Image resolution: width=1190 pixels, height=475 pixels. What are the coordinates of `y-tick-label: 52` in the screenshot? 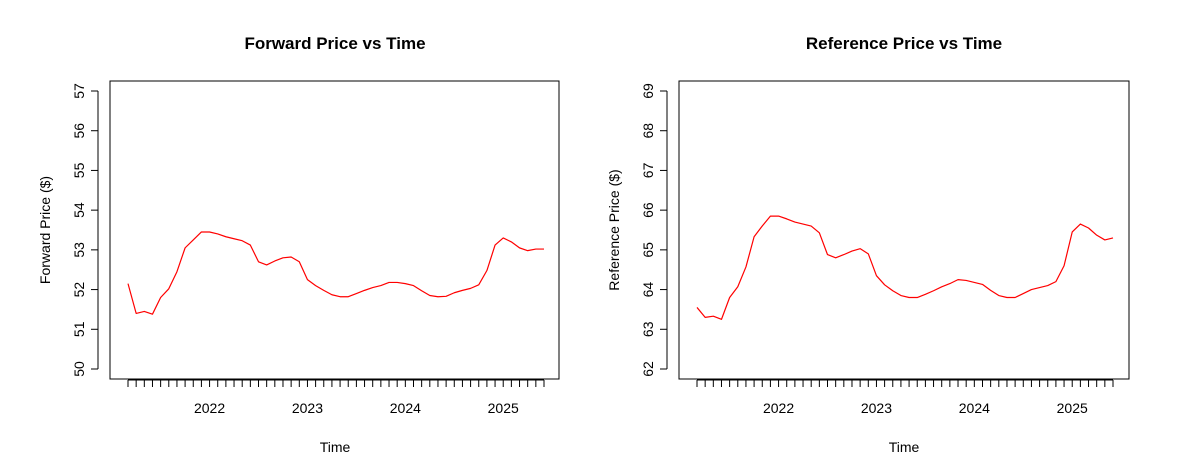 It's located at (79, 290).